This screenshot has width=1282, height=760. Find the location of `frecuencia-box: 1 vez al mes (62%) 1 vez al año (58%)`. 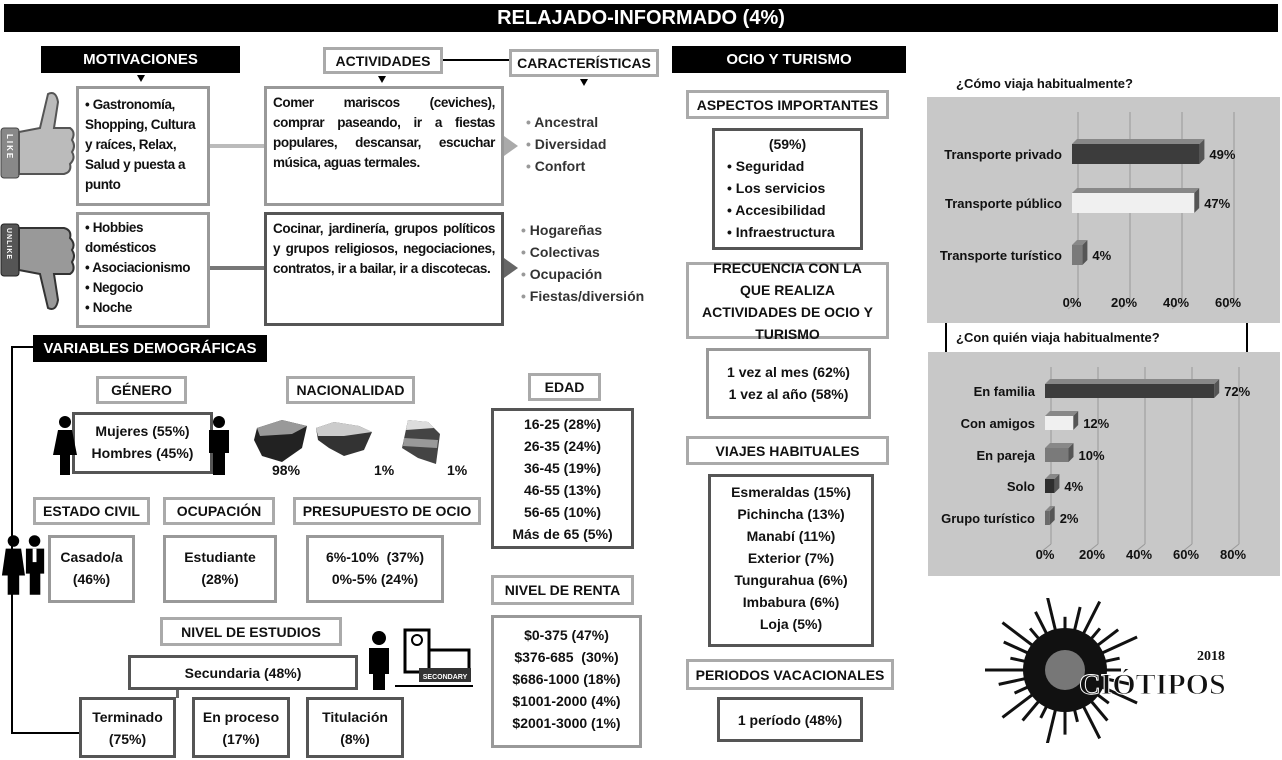

frecuencia-box: 1 vez al mes (62%) 1 vez al año (58%) is located at coordinates (788, 383).